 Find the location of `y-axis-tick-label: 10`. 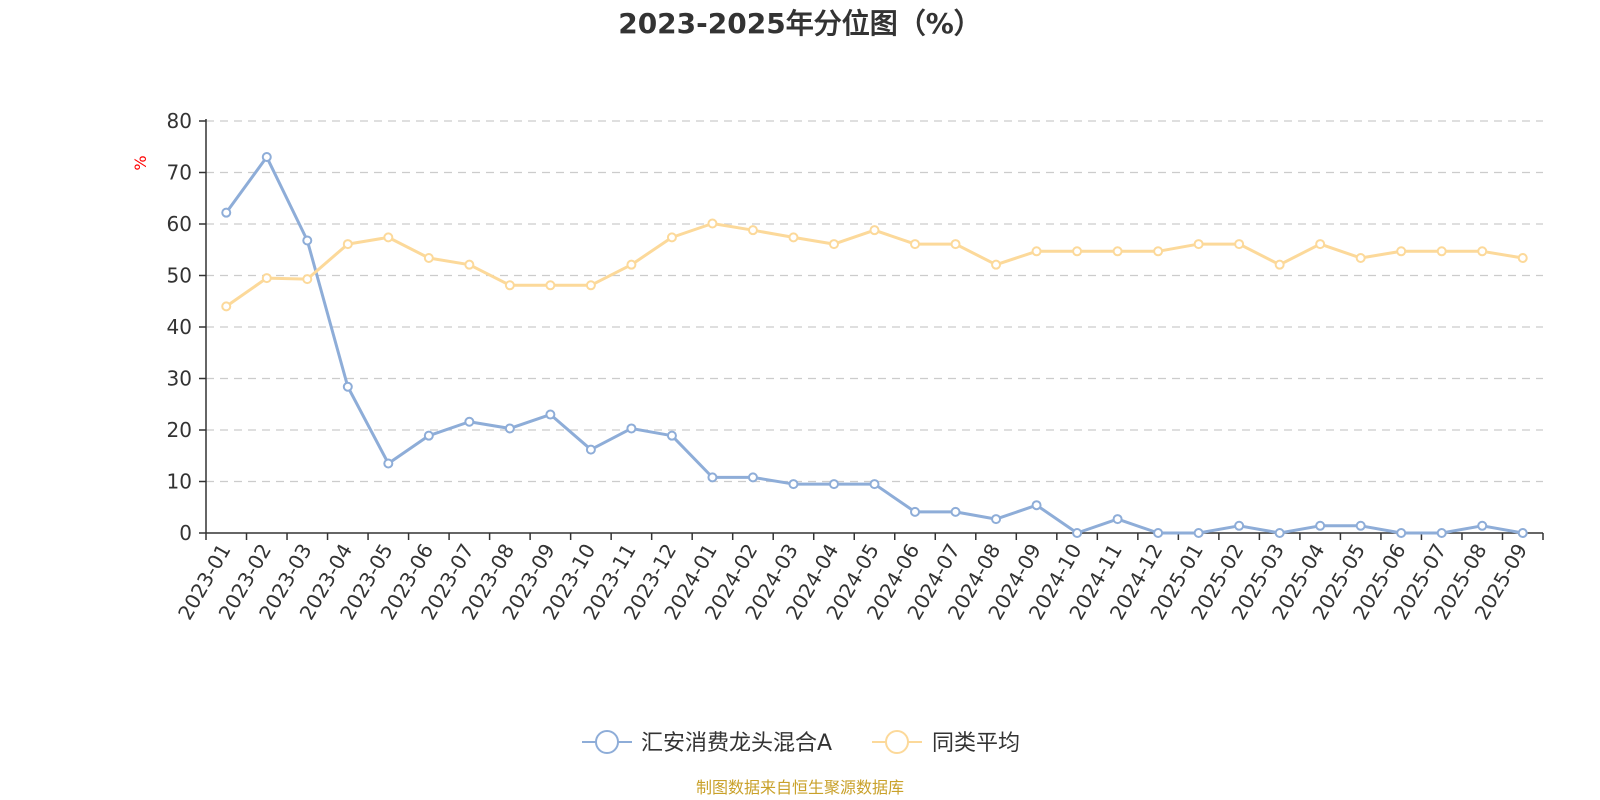

y-axis-tick-label: 10 is located at coordinates (179, 482).